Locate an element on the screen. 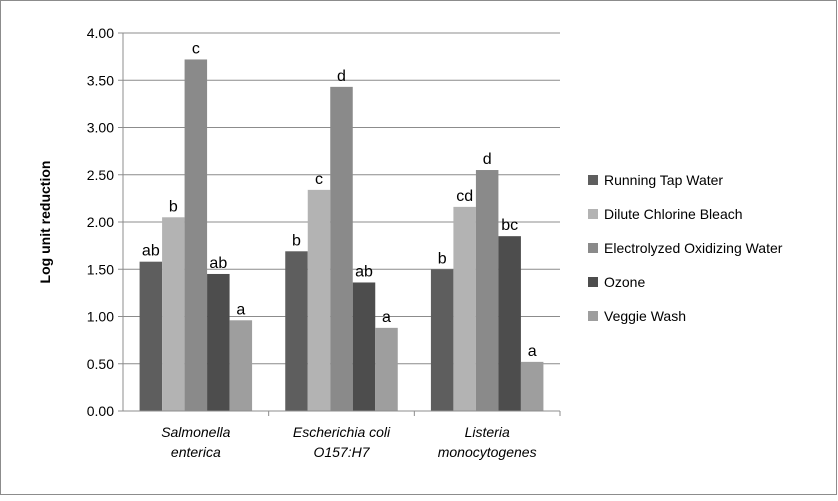 This screenshot has width=838, height=501. x-tick-label-line: O157:H7 is located at coordinates (341, 452).